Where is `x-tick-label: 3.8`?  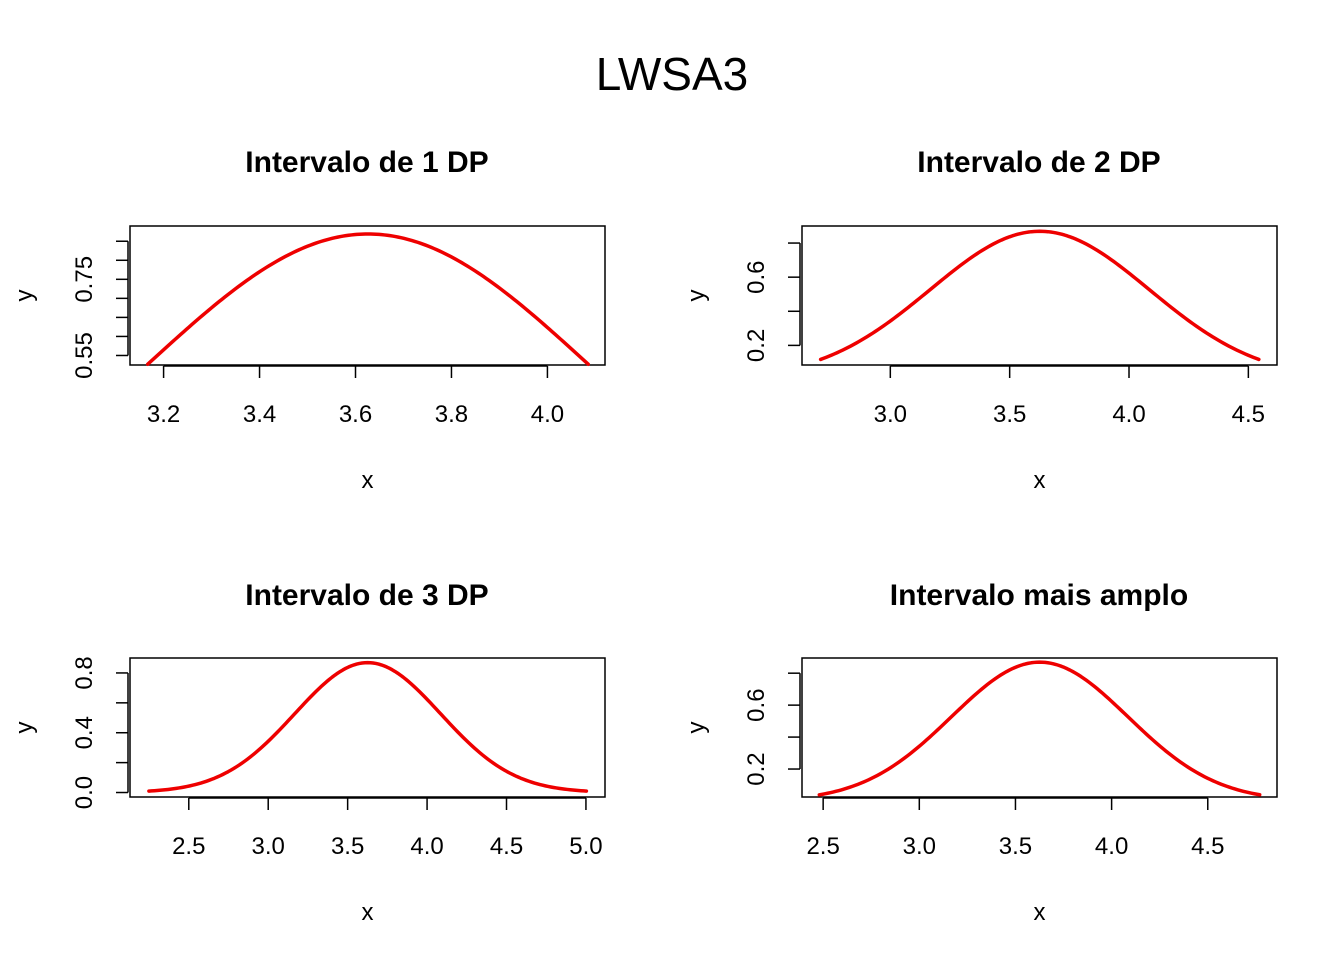
x-tick-label: 3.8 is located at coordinates (451, 414).